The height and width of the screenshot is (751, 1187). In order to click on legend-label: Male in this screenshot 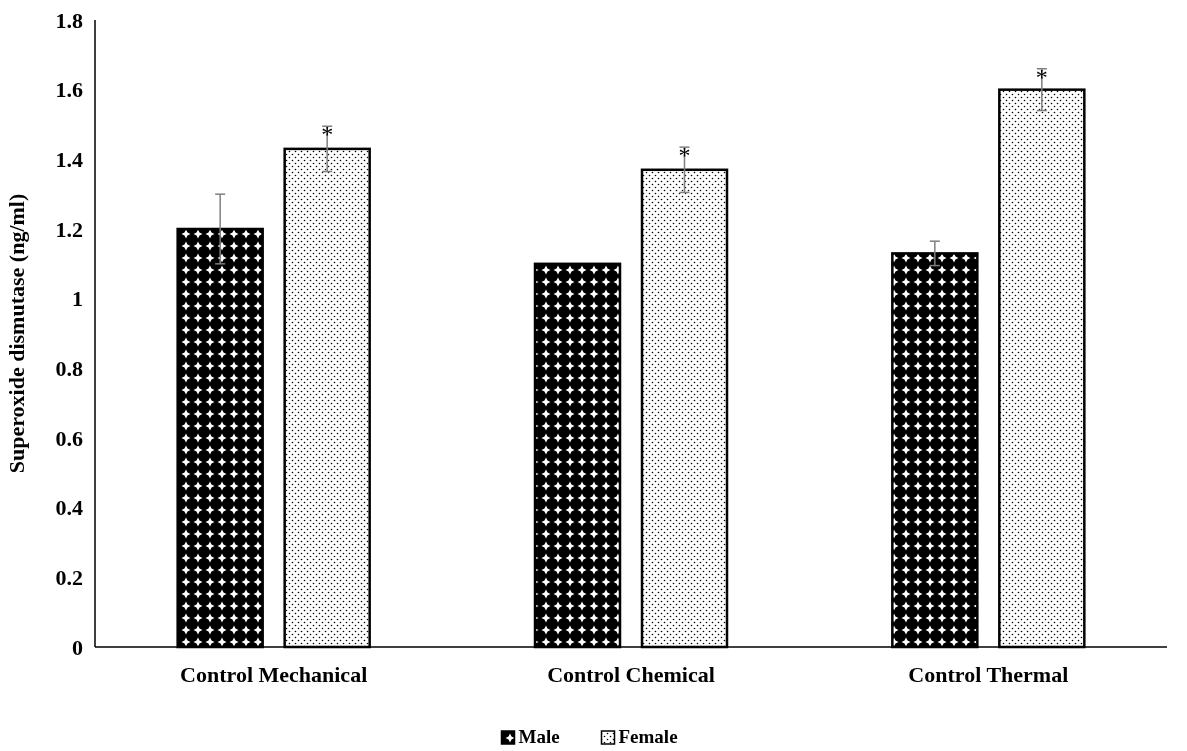, I will do `click(539, 736)`.